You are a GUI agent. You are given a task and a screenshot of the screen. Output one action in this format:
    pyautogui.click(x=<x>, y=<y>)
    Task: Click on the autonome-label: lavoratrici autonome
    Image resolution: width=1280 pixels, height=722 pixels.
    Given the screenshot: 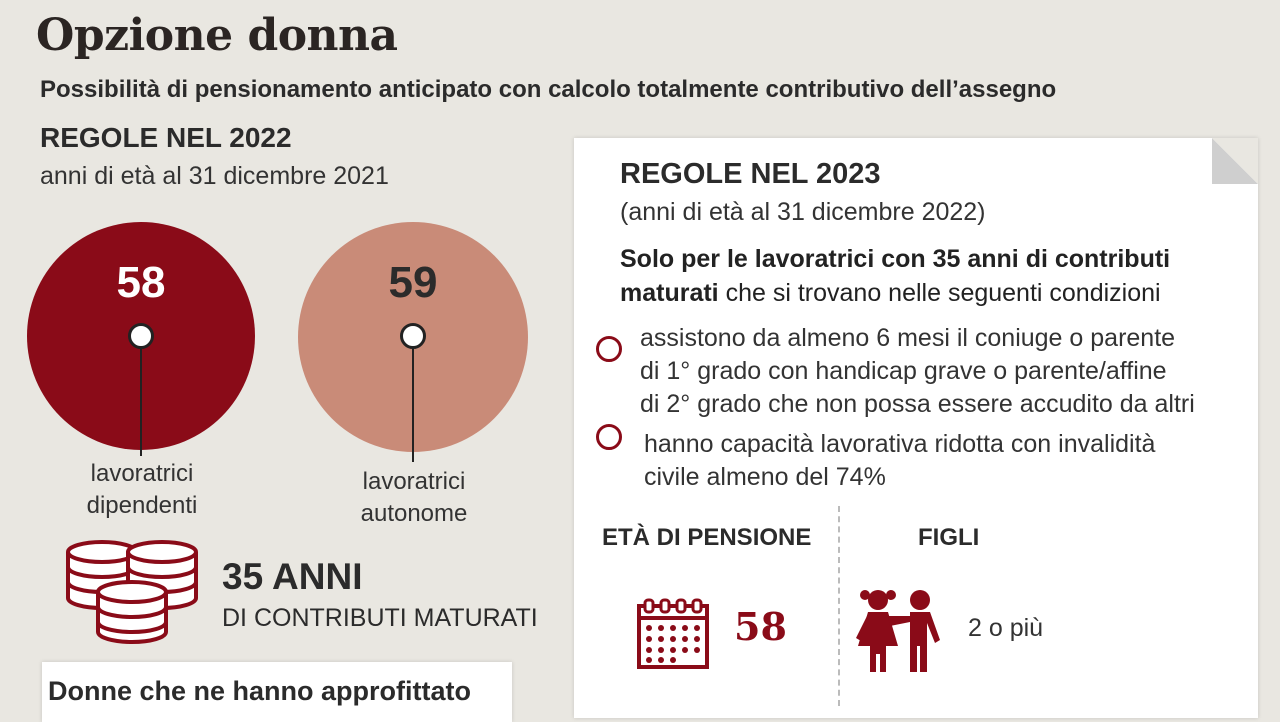 What is the action you would take?
    pyautogui.click(x=414, y=498)
    